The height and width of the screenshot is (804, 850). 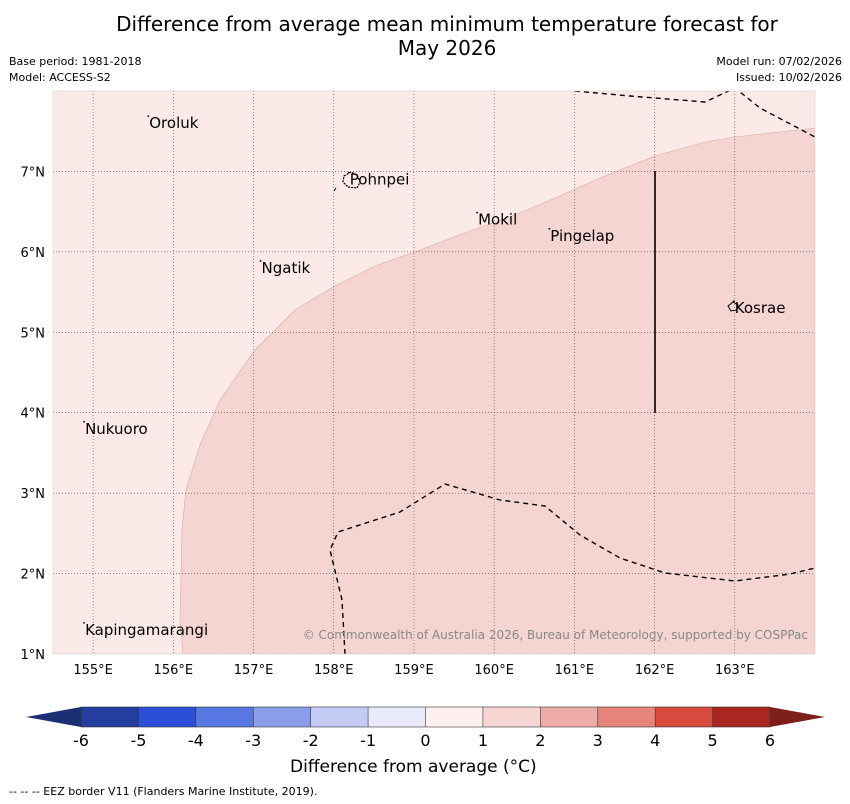 What do you see at coordinates (254, 670) in the screenshot?
I see `lon-tick-label: 157°E` at bounding box center [254, 670].